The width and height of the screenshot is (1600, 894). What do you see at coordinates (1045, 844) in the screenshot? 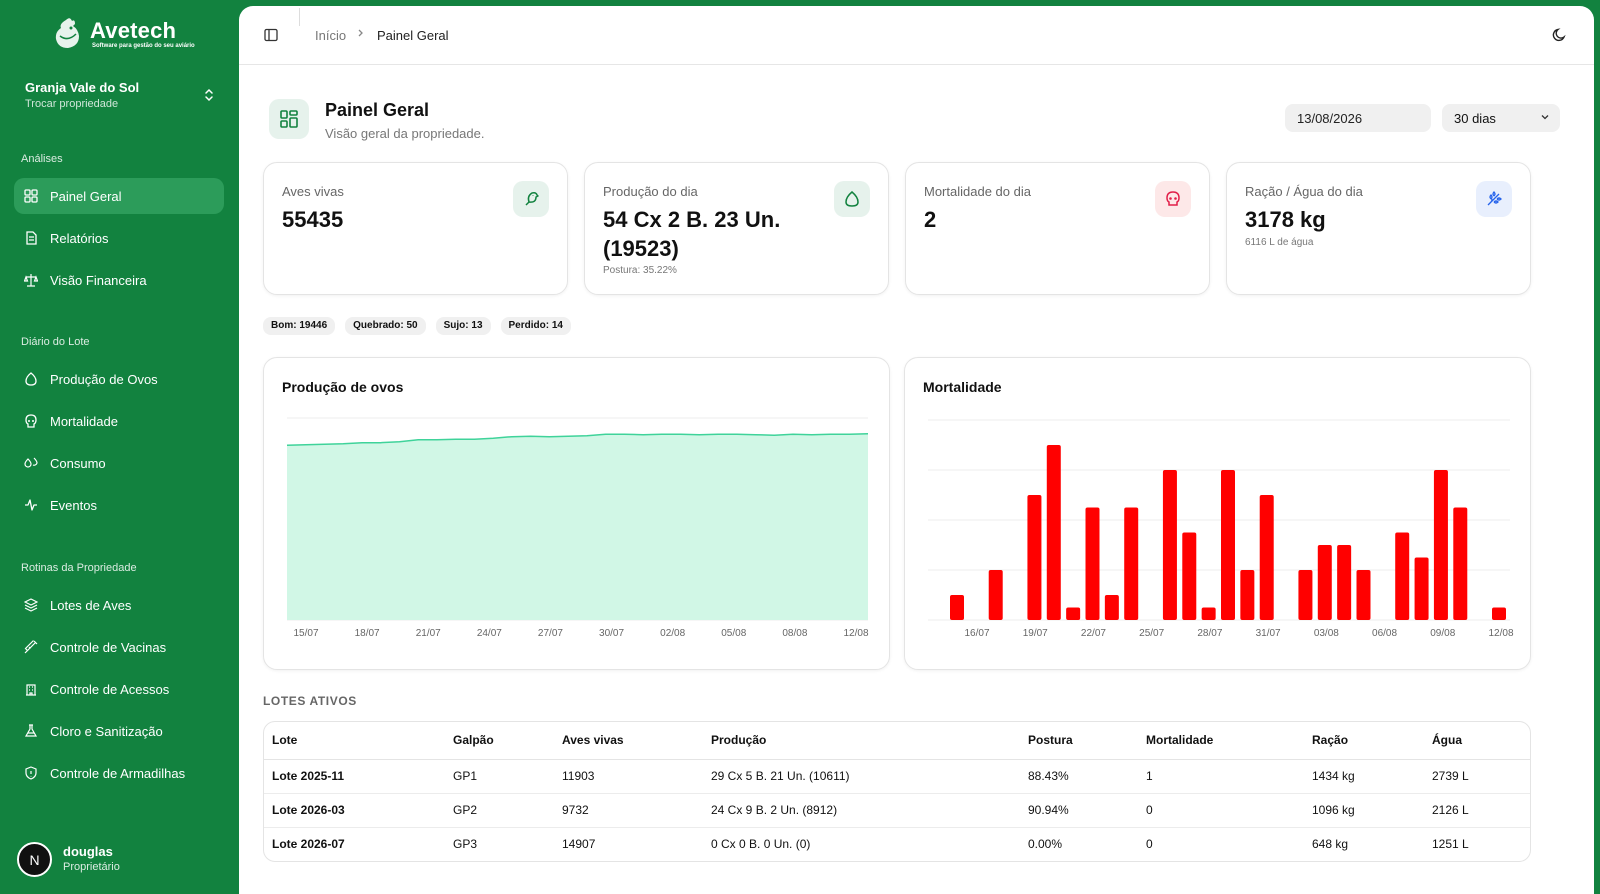
I see `cell-postura: 0.00%` at bounding box center [1045, 844].